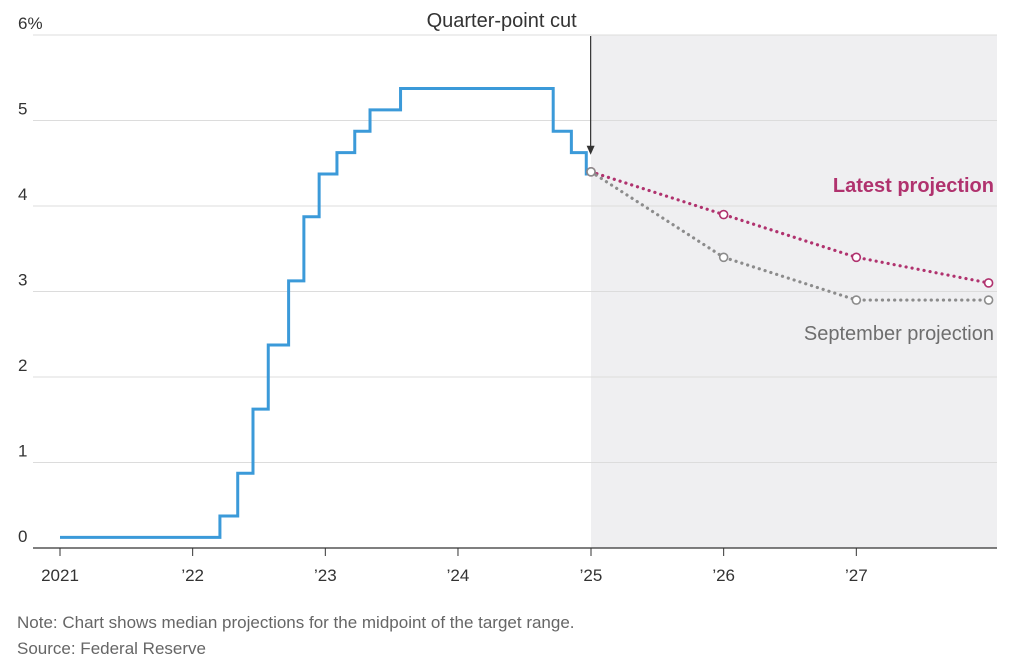 The width and height of the screenshot is (1024, 668). What do you see at coordinates (723, 575) in the screenshot?
I see `x-tick-label: ’26` at bounding box center [723, 575].